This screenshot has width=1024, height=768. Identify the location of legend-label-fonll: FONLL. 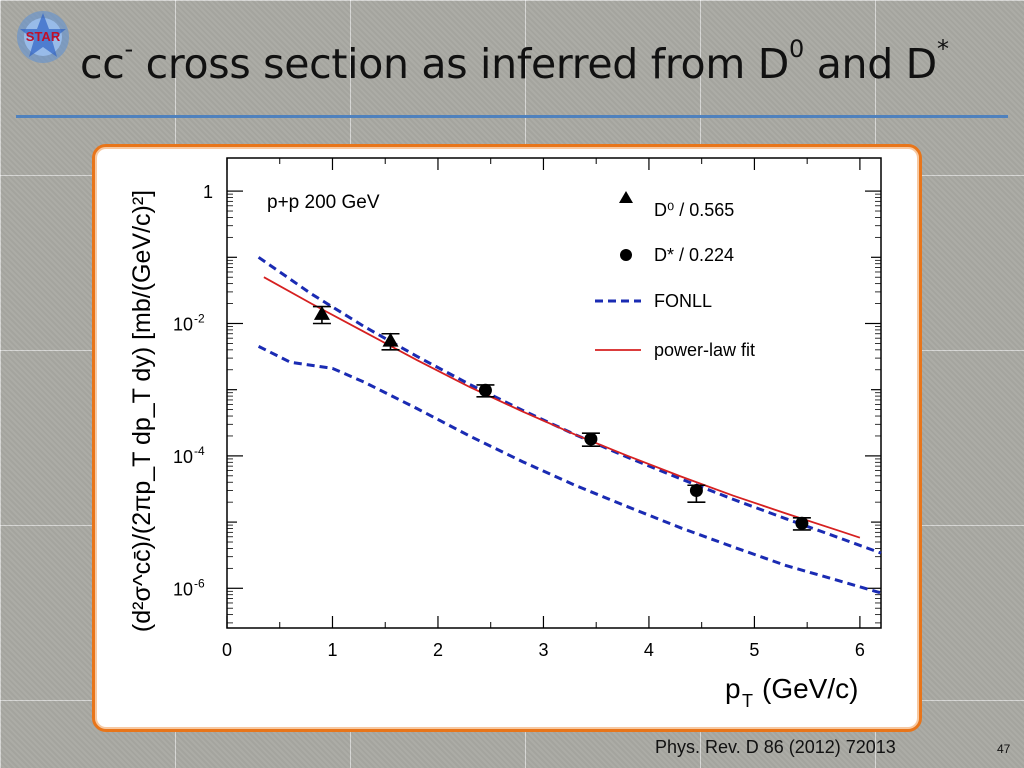
(683, 301).